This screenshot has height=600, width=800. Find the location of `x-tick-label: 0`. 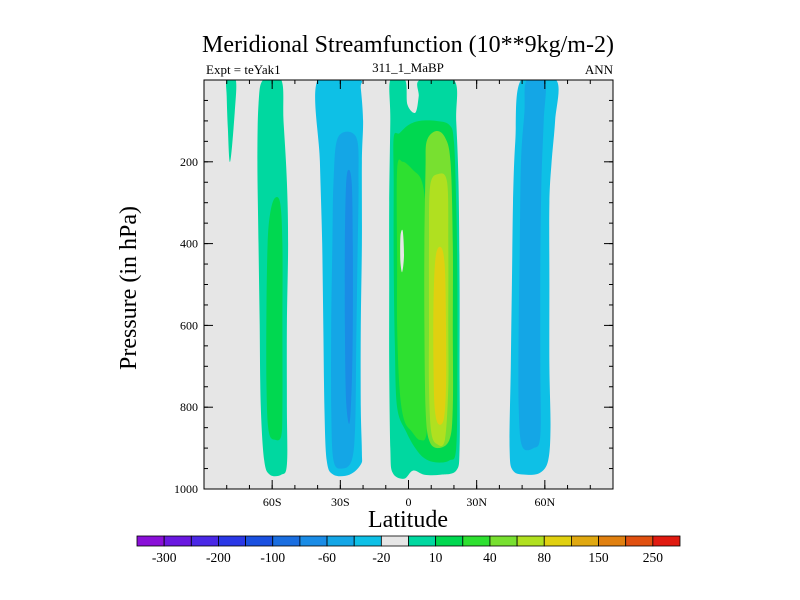

x-tick-label: 0 is located at coordinates (409, 502).